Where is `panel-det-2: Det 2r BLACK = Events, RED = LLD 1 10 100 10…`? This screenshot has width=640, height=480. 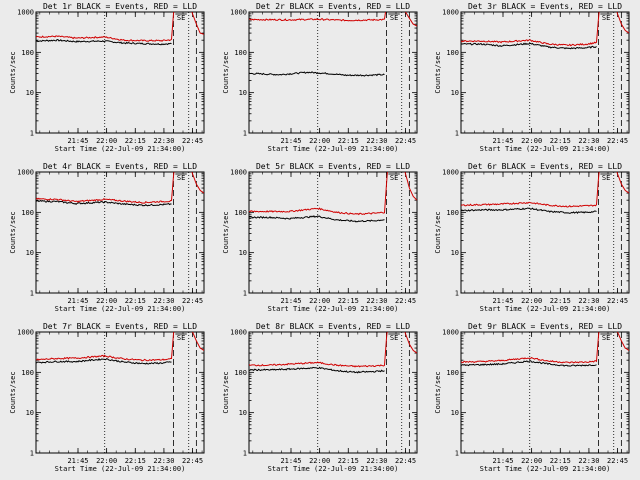 panel-det-2: Det 2r BLACK = Events, RED = LLD 1 10 100 10… is located at coordinates (320, 77).